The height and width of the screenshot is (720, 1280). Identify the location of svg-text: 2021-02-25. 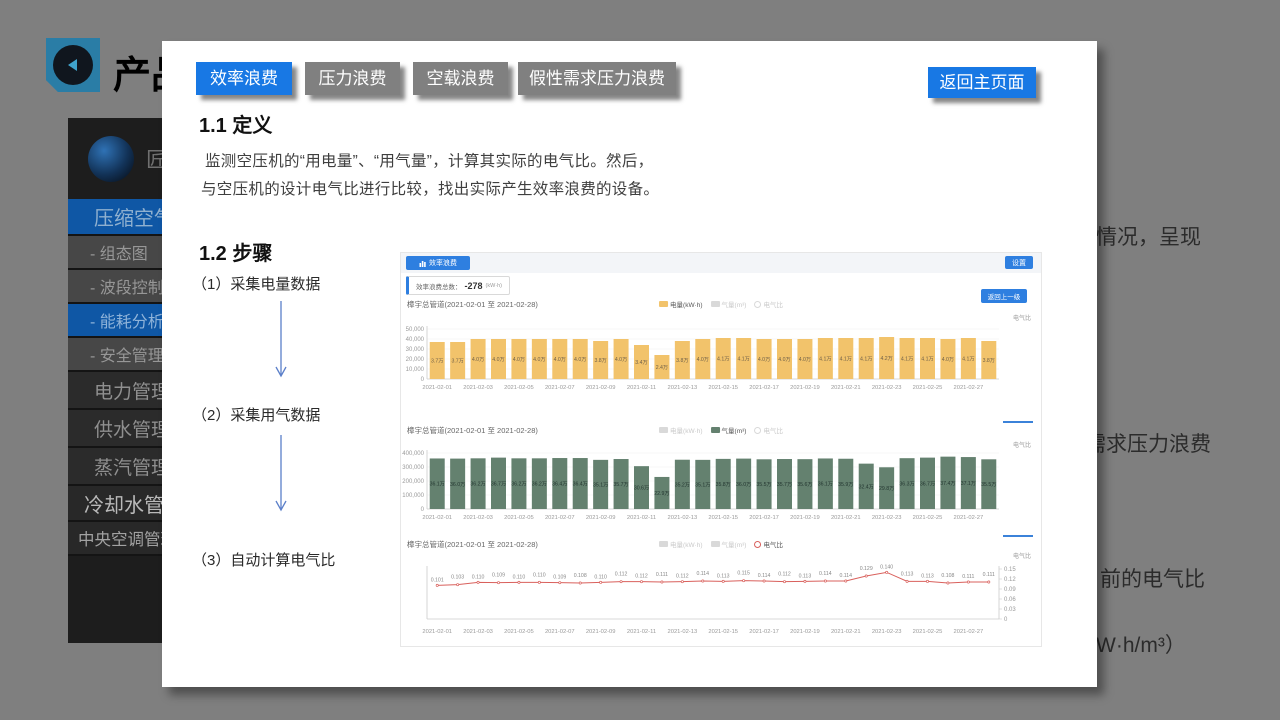
(928, 388).